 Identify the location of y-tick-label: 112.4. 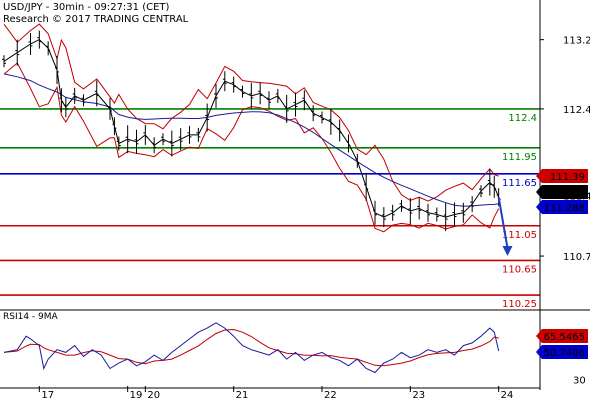
(576, 110).